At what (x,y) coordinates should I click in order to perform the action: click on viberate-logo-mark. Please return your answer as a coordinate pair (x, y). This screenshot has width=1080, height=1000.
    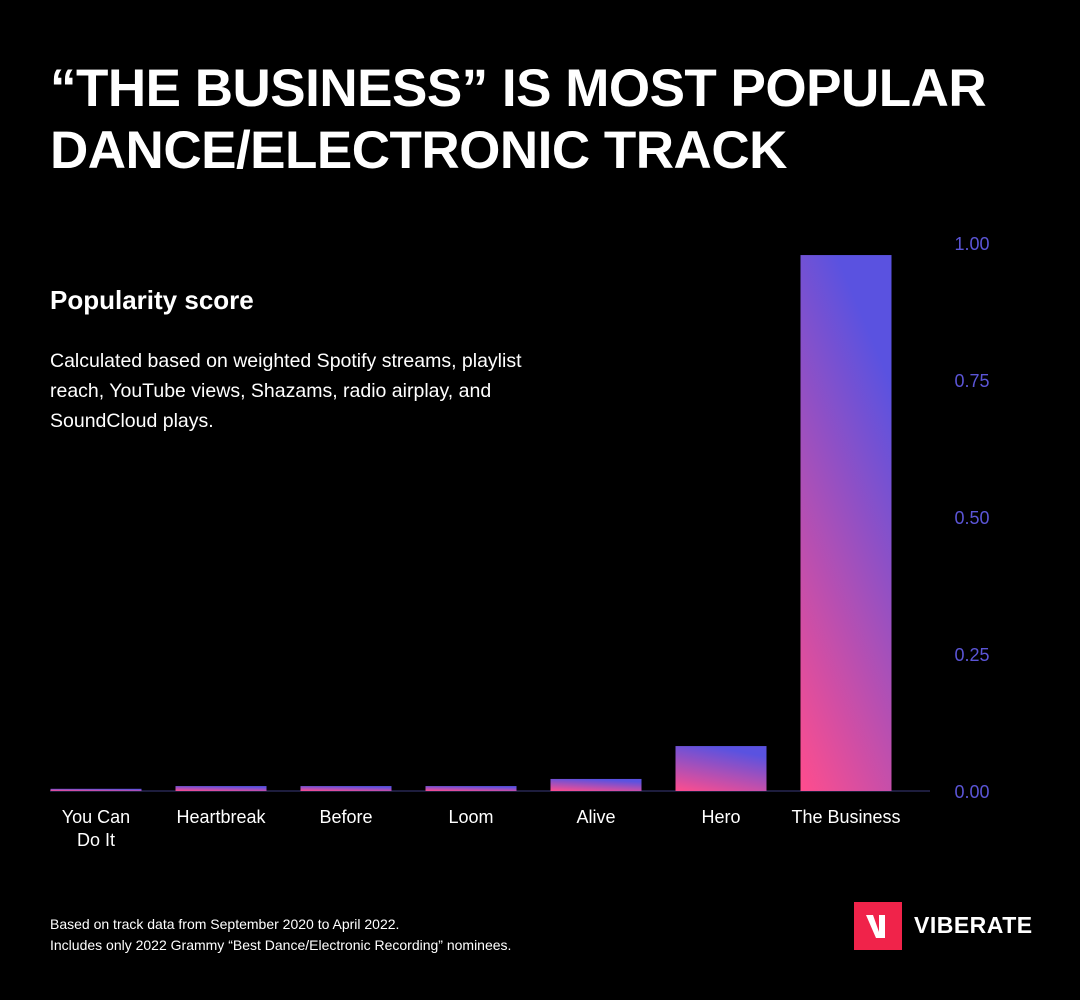
    Looking at the image, I should click on (878, 926).